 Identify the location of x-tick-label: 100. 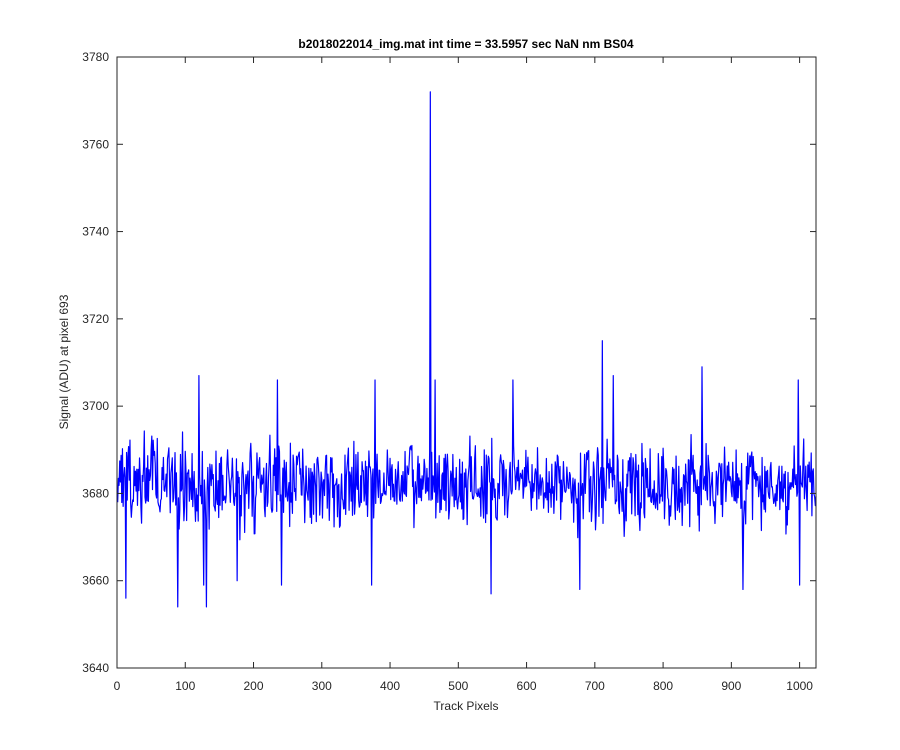
(185, 686).